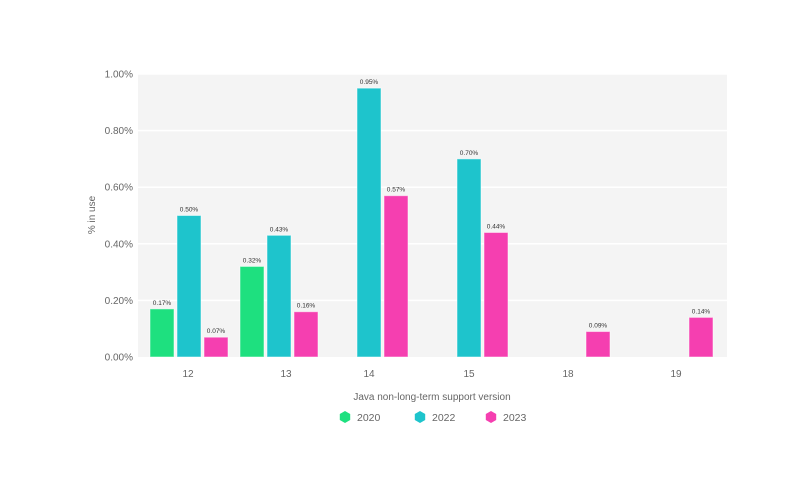 Image resolution: width=800 pixels, height=489 pixels. I want to click on data-label: 0.70%, so click(469, 153).